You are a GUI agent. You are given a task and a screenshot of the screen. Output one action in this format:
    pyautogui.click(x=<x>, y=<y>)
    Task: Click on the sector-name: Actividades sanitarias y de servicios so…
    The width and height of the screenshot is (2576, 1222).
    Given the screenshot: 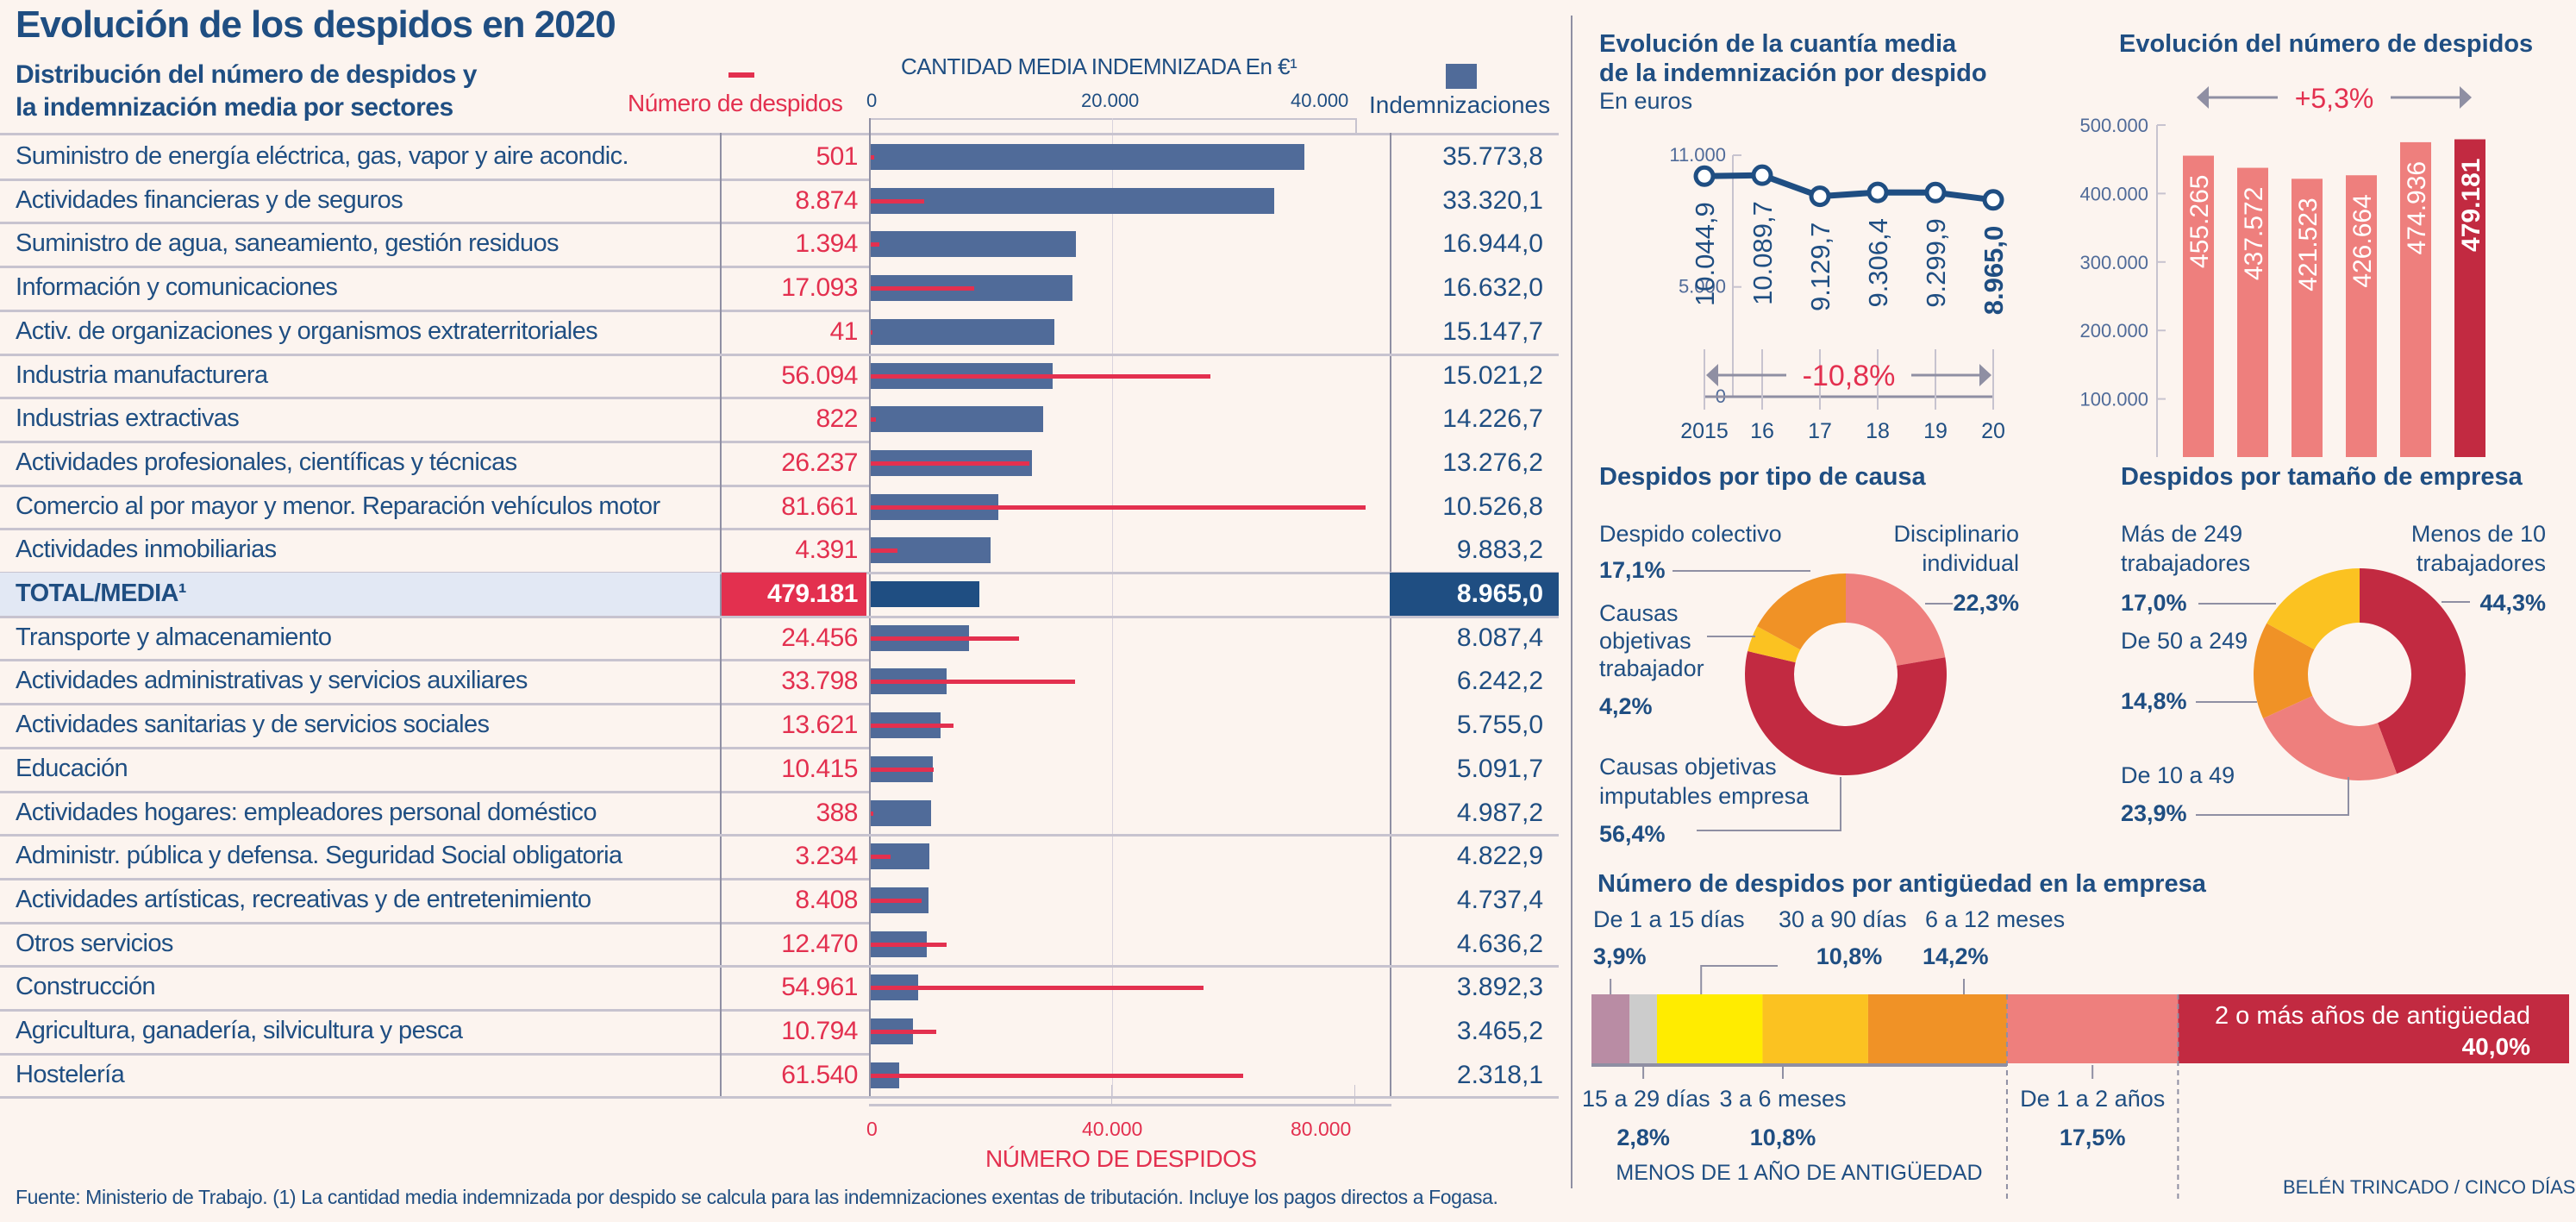 What is the action you would take?
    pyautogui.click(x=253, y=725)
    